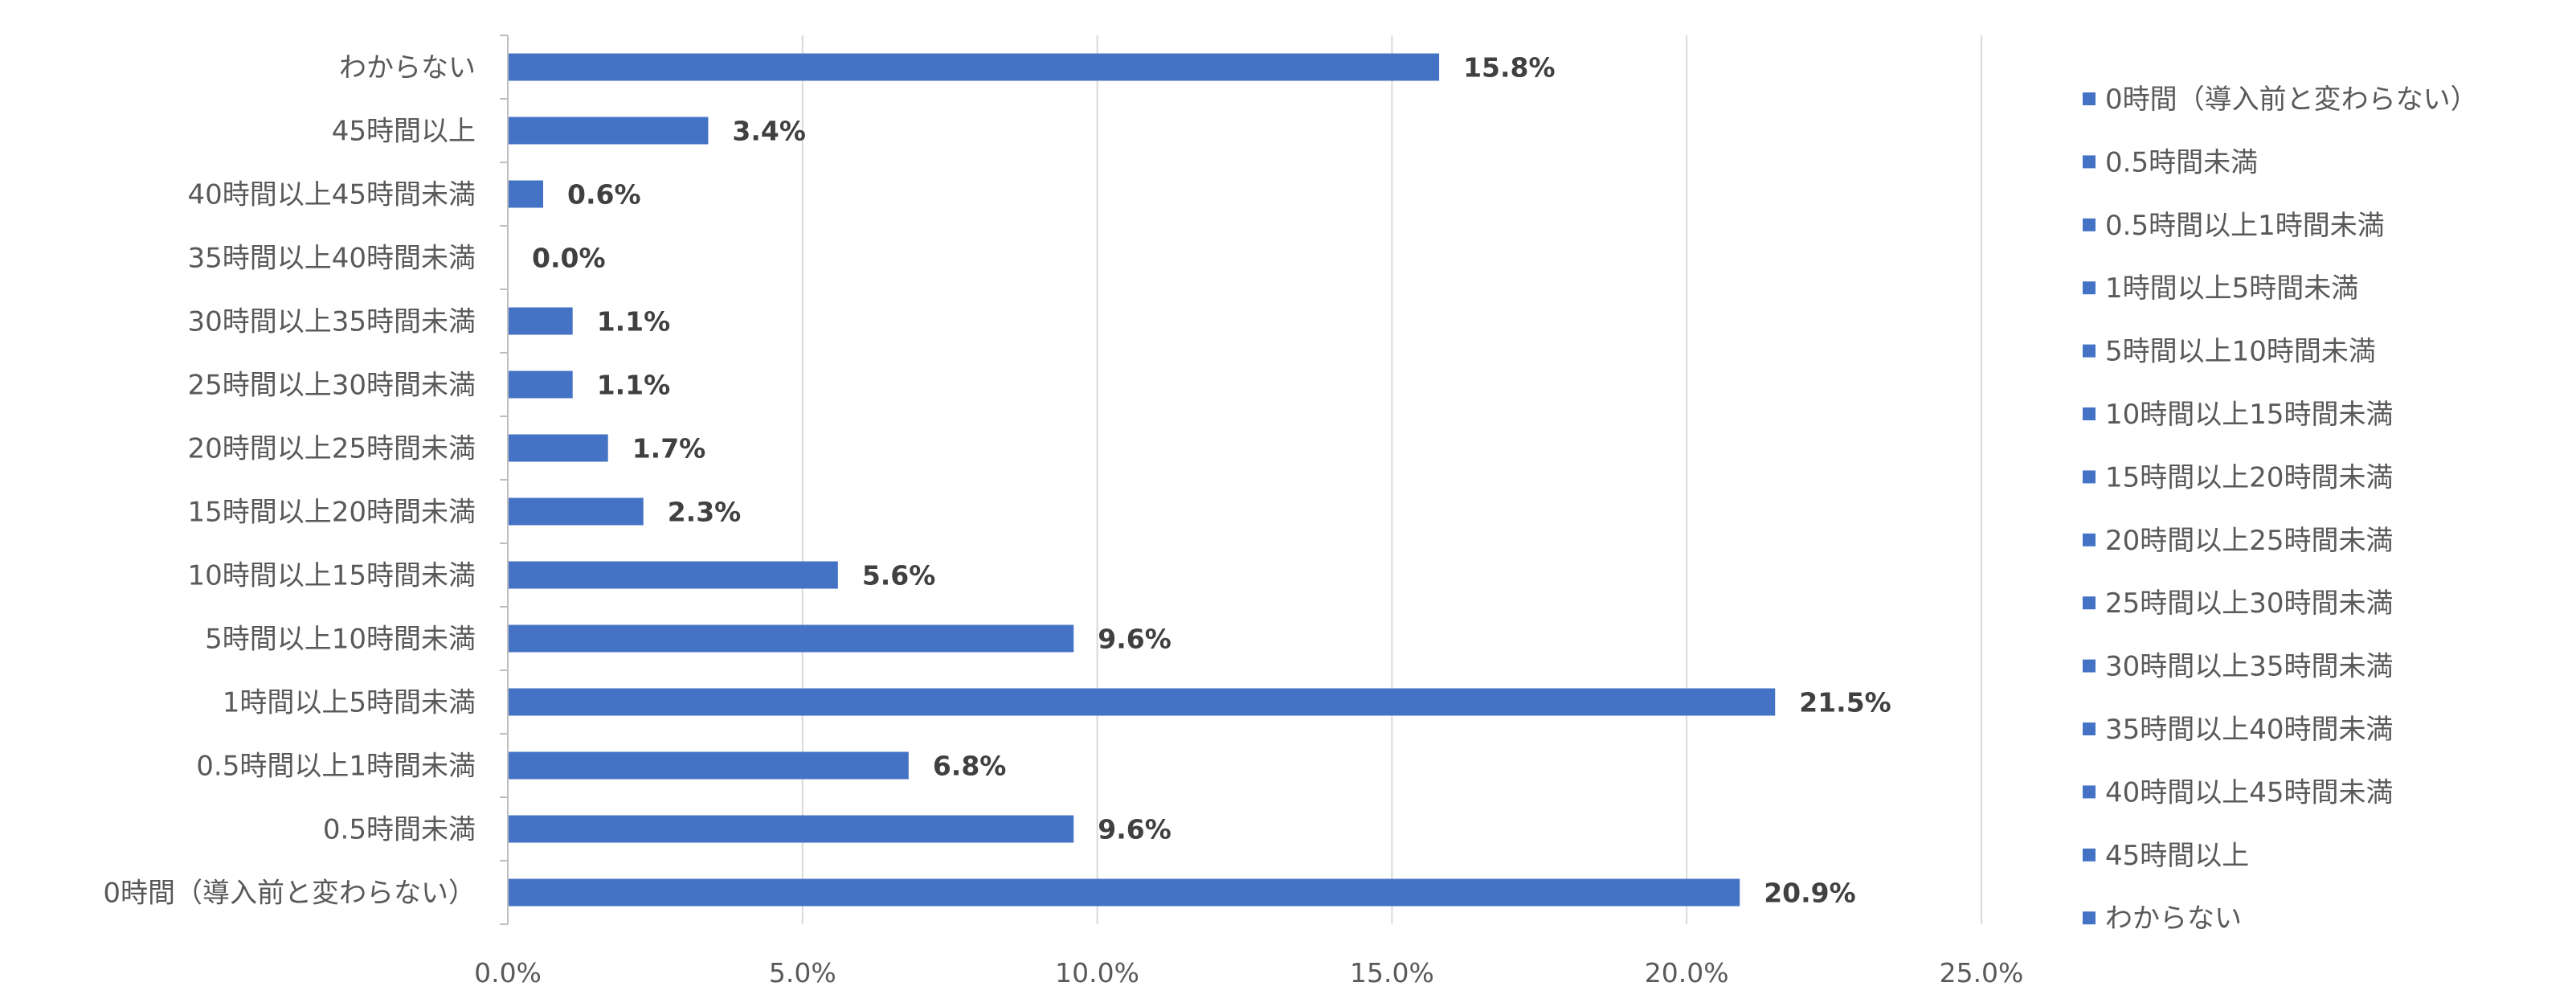 The width and height of the screenshot is (2576, 1007). Describe the element at coordinates (1687, 973) in the screenshot. I see `x-tick-label: 20.0%` at that location.